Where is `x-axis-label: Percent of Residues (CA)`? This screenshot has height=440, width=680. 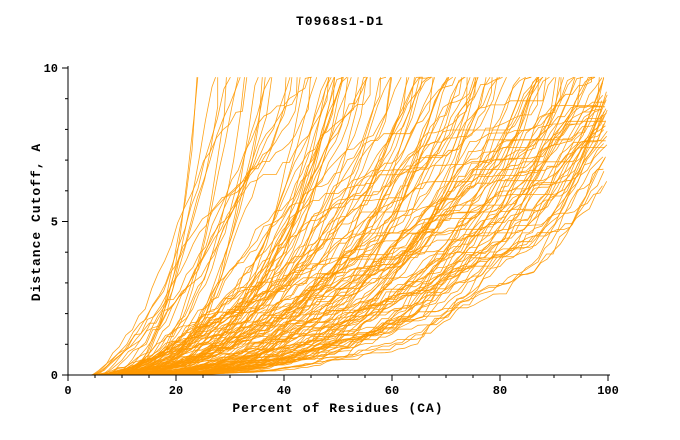
x-axis-label: Percent of Residues (CA) is located at coordinates (338, 408).